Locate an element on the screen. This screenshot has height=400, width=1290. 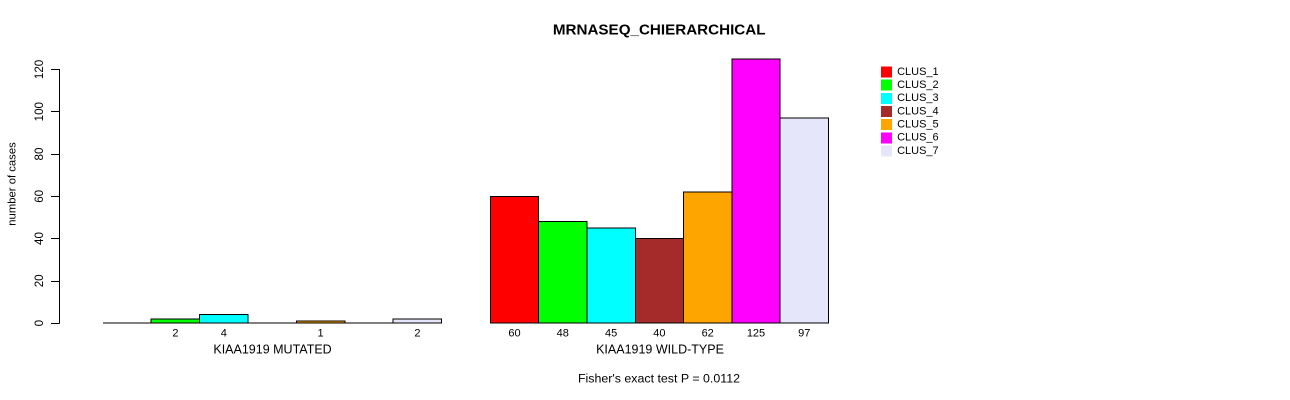
svg-text: 0 is located at coordinates (39, 323).